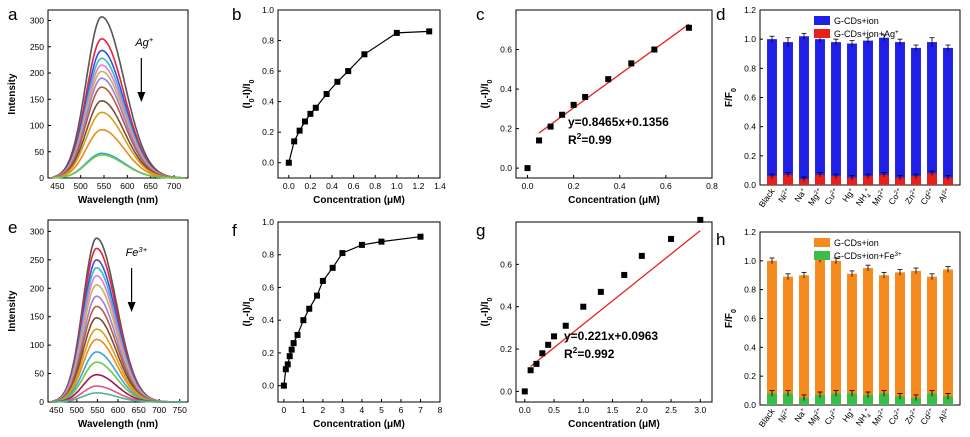 The height and width of the screenshot is (437, 970). What do you see at coordinates (784, 415) in the screenshot?
I see `category-label: Ni2+` at bounding box center [784, 415].